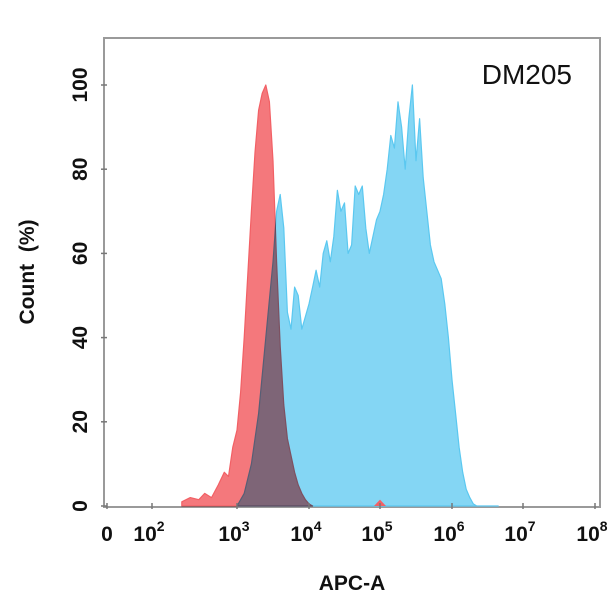 This screenshot has width=608, height=608. I want to click on y-tick-label: 60, so click(80, 253).